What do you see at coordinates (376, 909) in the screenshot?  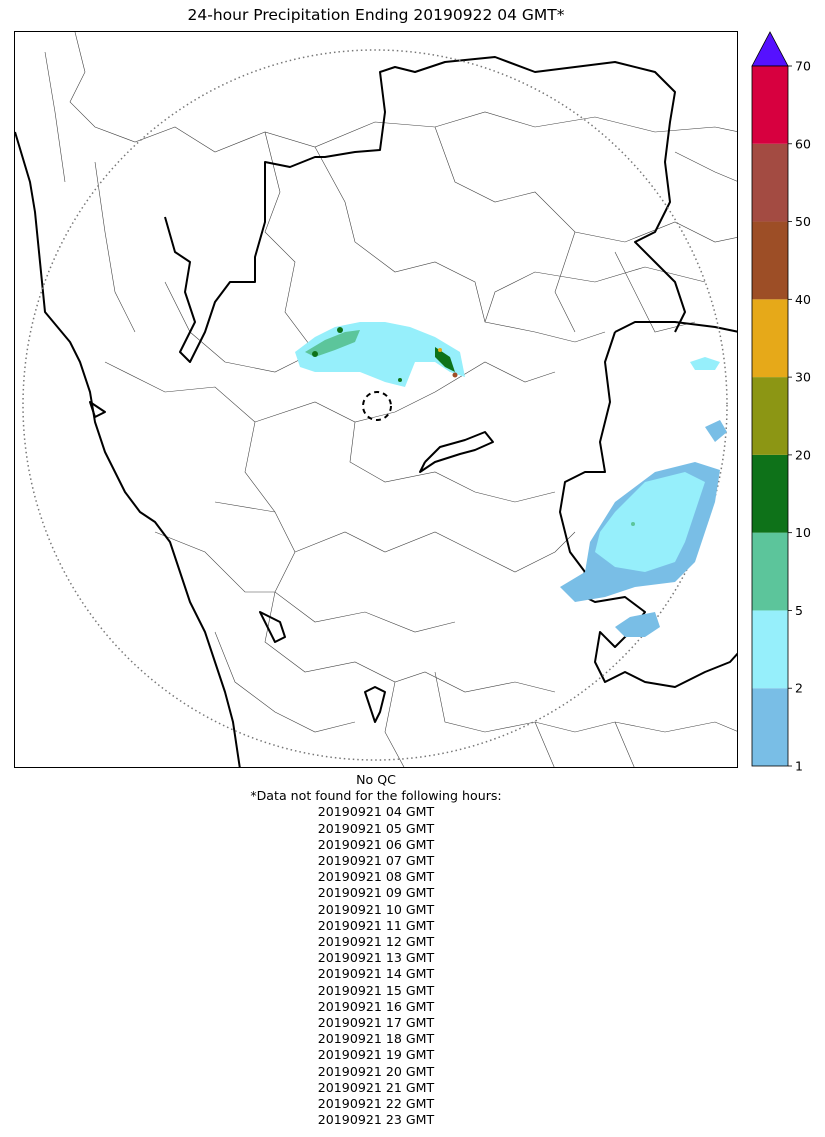 I see `missing-hour-item: 20190921 10 GMT` at bounding box center [376, 909].